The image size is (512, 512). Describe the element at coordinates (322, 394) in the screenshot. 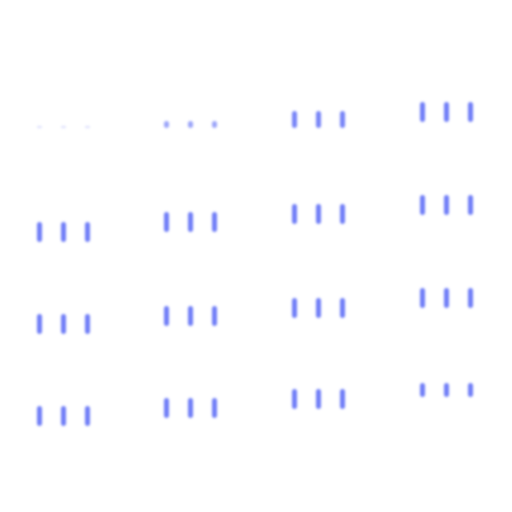

I see `bar-group-r4-c3` at that location.